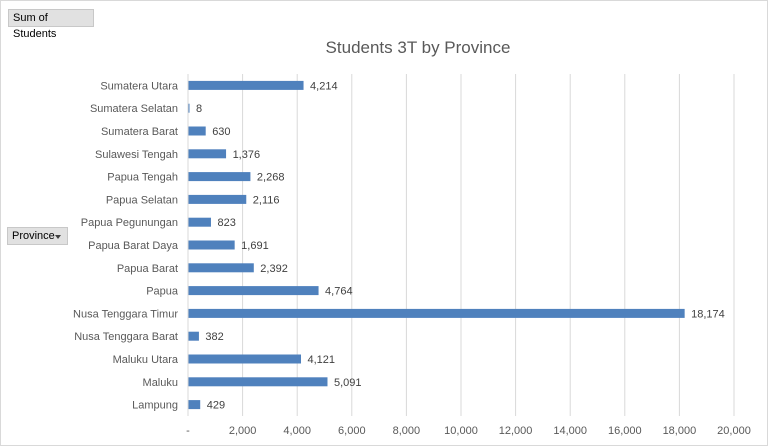 Image resolution: width=768 pixels, height=446 pixels. What do you see at coordinates (708, 314) in the screenshot?
I see `data-label: 18,174` at bounding box center [708, 314].